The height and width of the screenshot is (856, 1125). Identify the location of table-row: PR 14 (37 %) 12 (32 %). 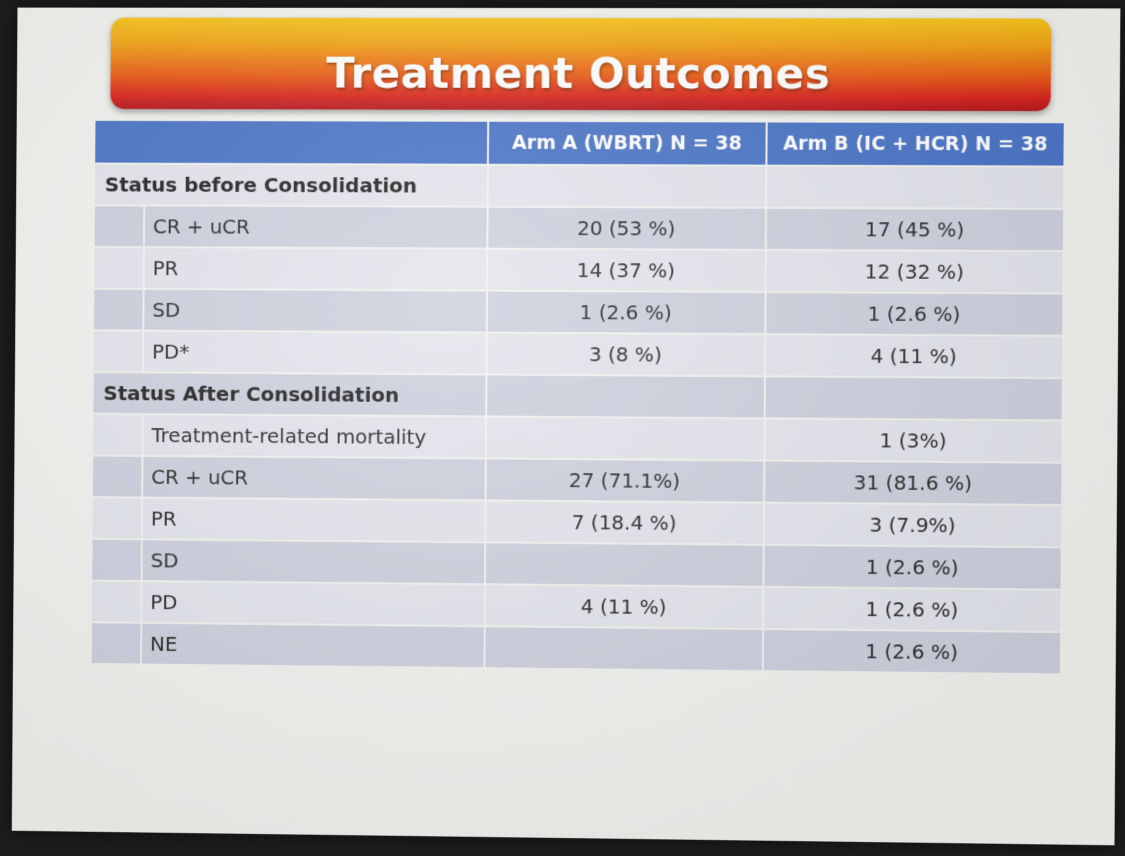
(578, 270).